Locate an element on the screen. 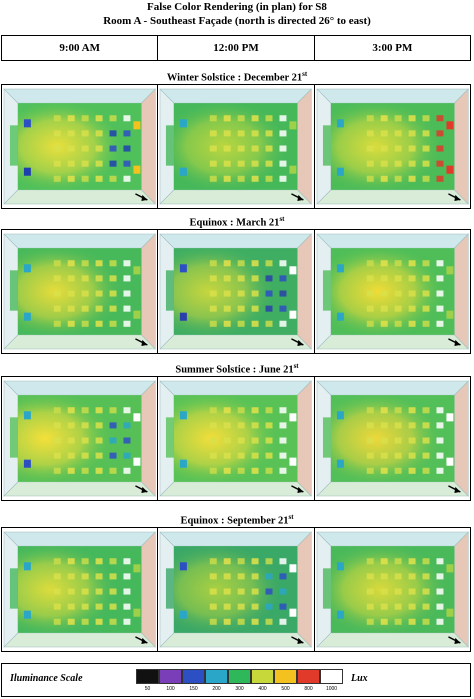  time-header-12pm: 12:00 PM is located at coordinates (236, 48).